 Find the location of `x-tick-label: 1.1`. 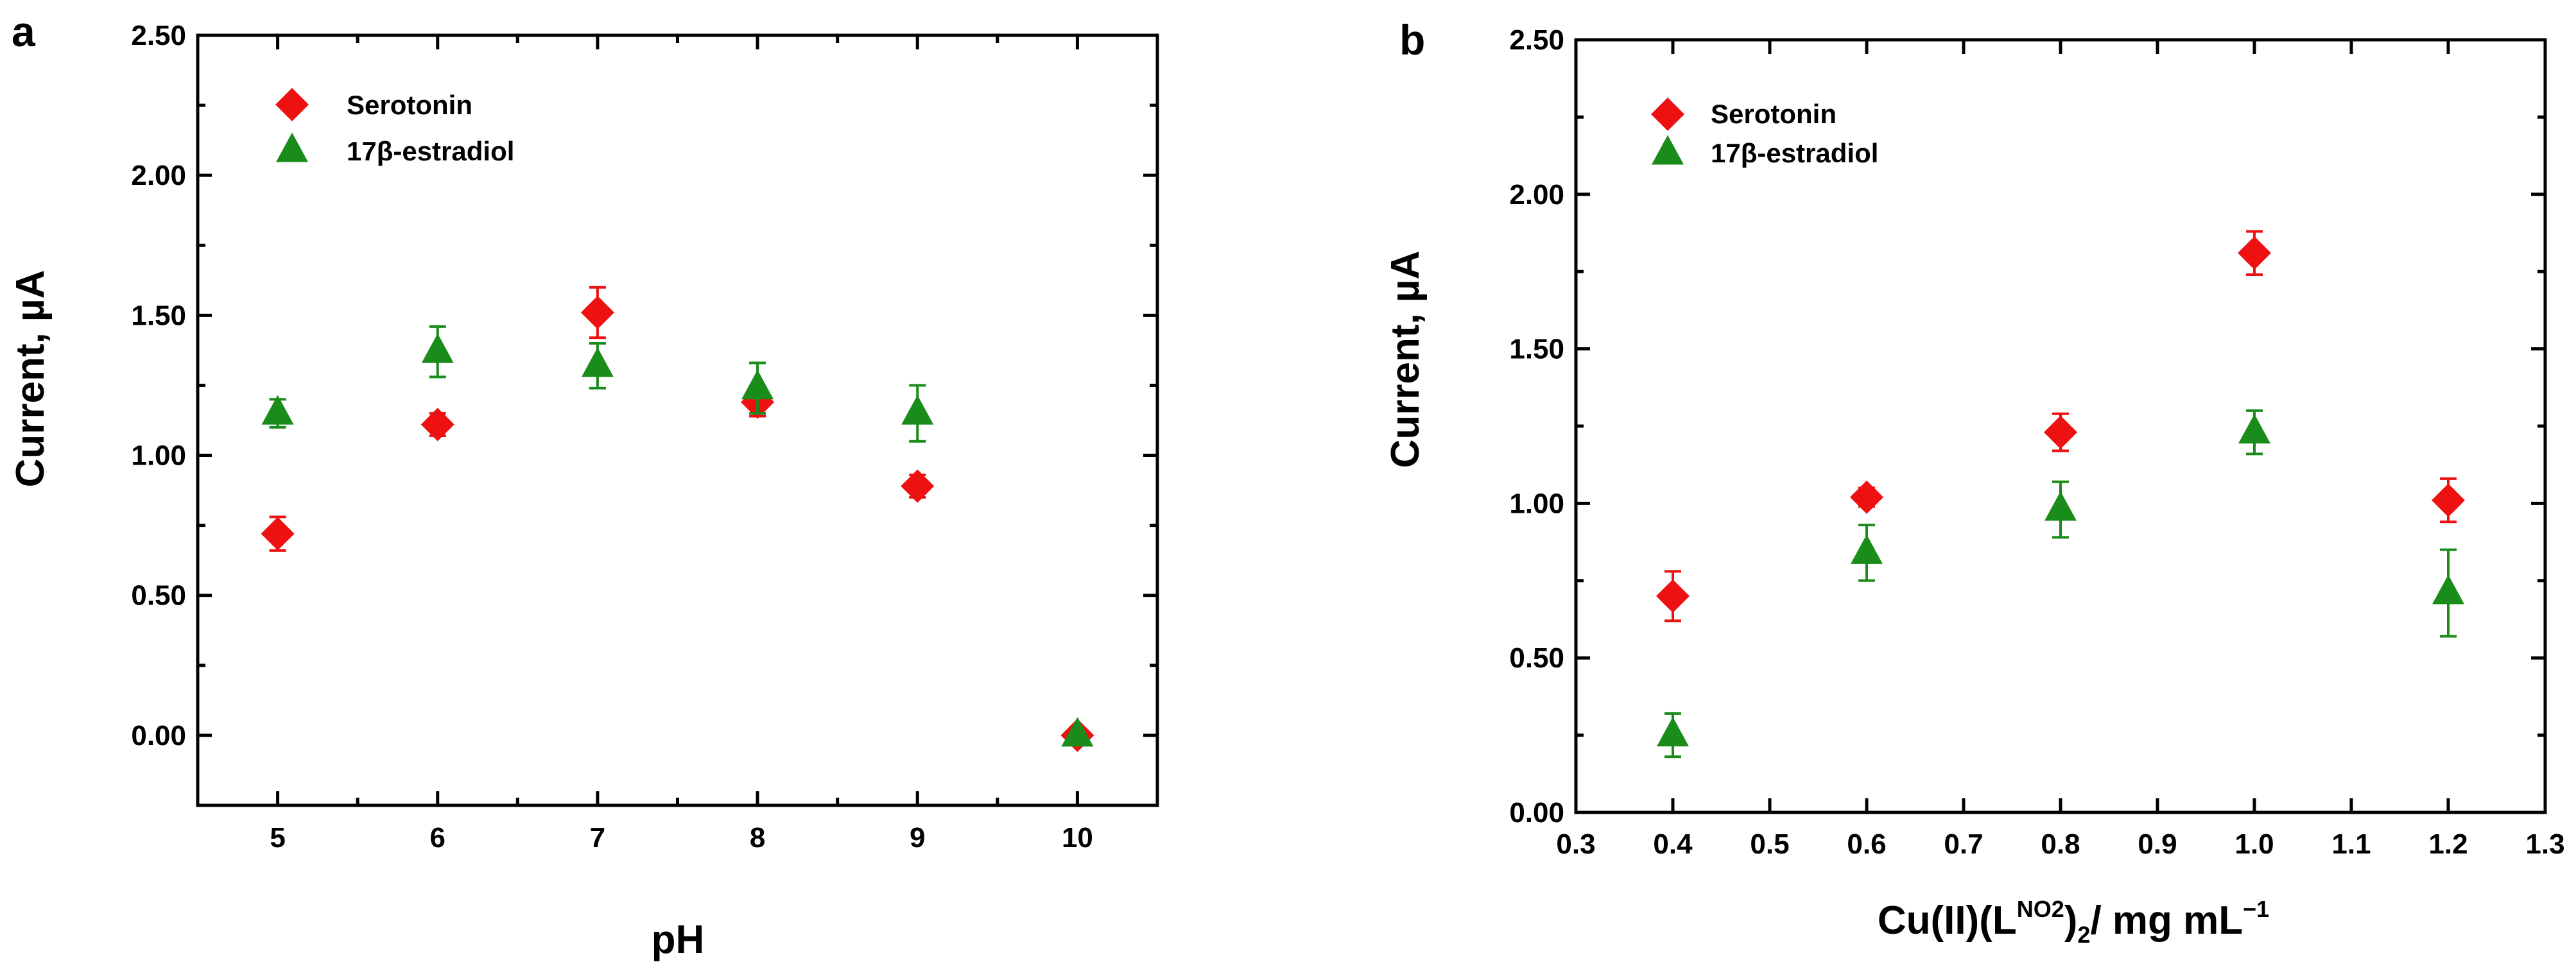

x-tick-label: 1.1 is located at coordinates (2351, 844).